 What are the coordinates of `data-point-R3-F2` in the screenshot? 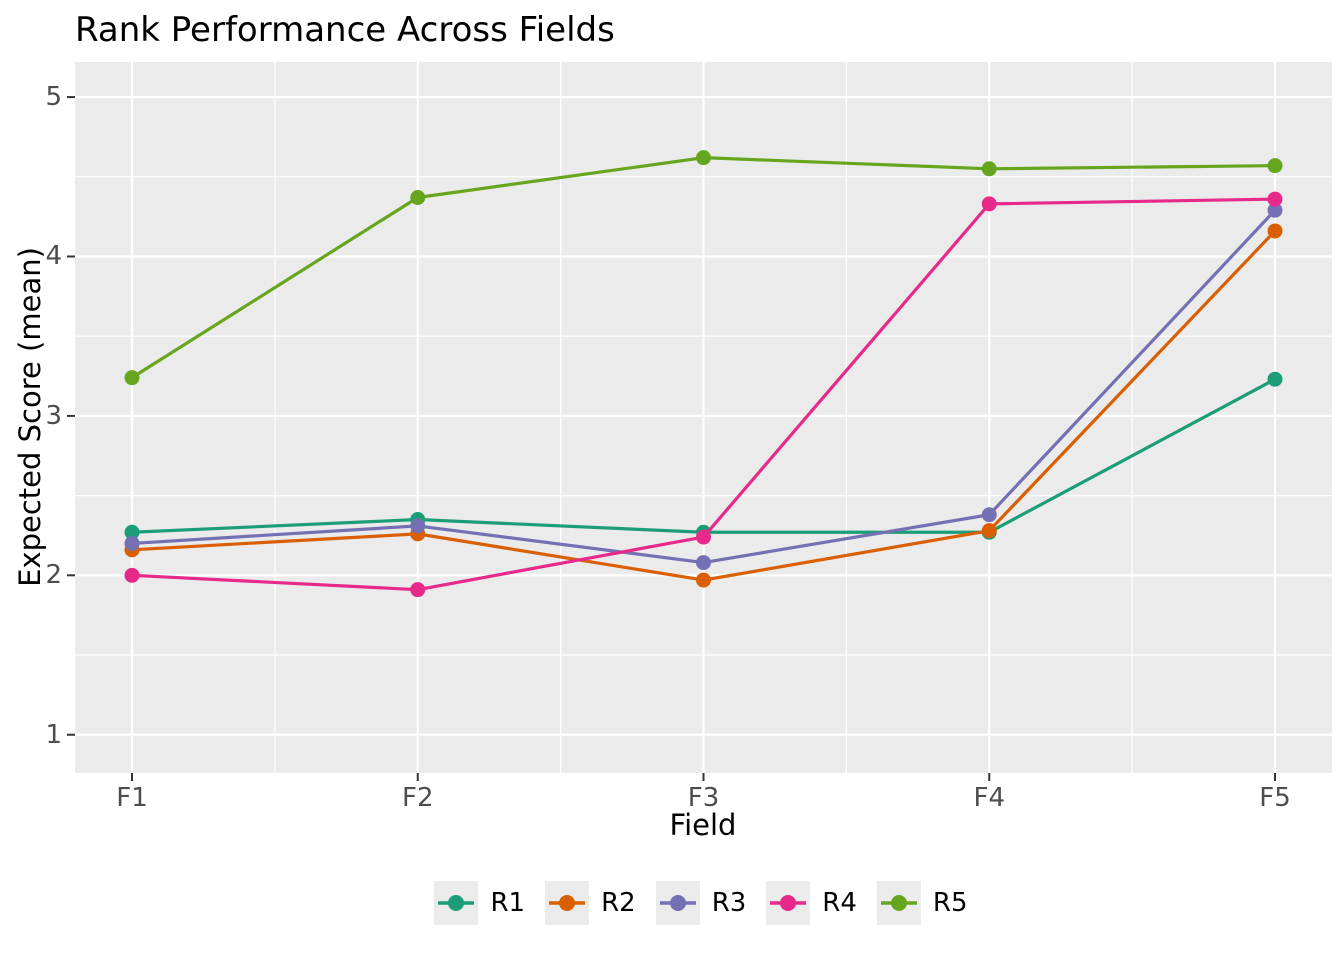 It's located at (418, 526).